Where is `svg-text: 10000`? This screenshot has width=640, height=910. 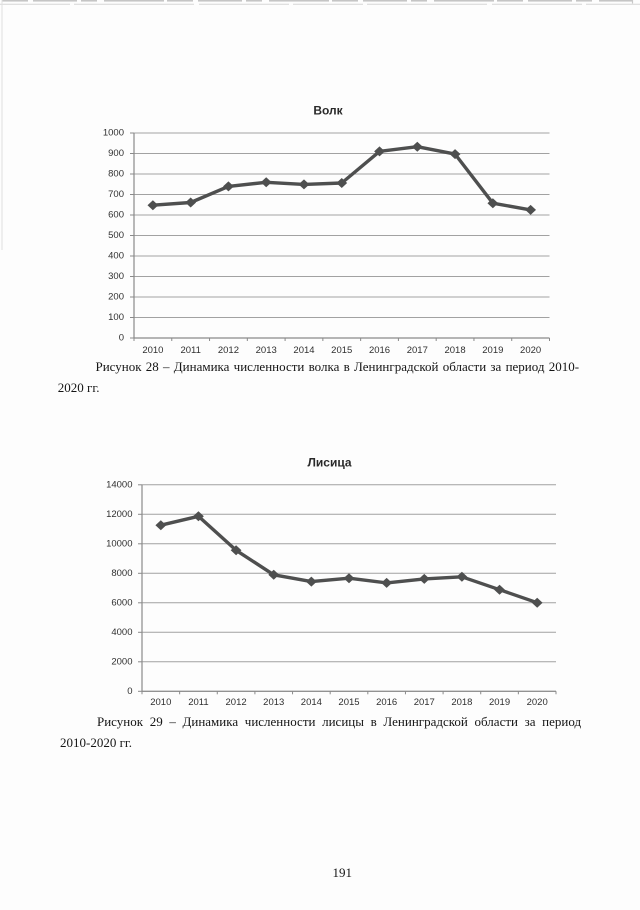
svg-text: 10000 is located at coordinates (119, 543).